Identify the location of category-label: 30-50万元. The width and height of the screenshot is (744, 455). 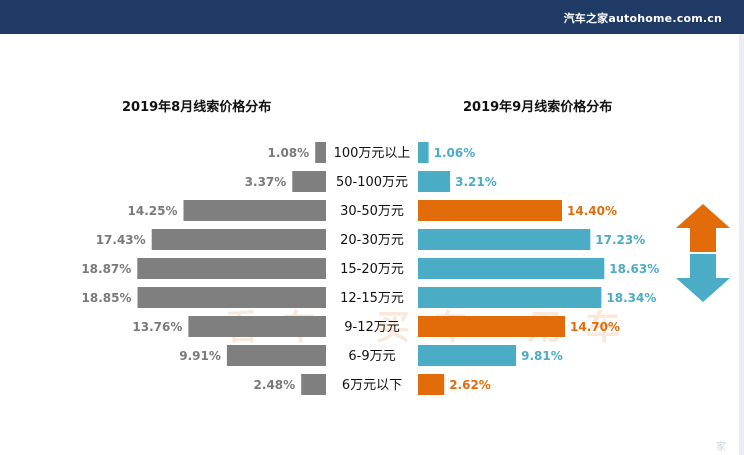
(372, 211).